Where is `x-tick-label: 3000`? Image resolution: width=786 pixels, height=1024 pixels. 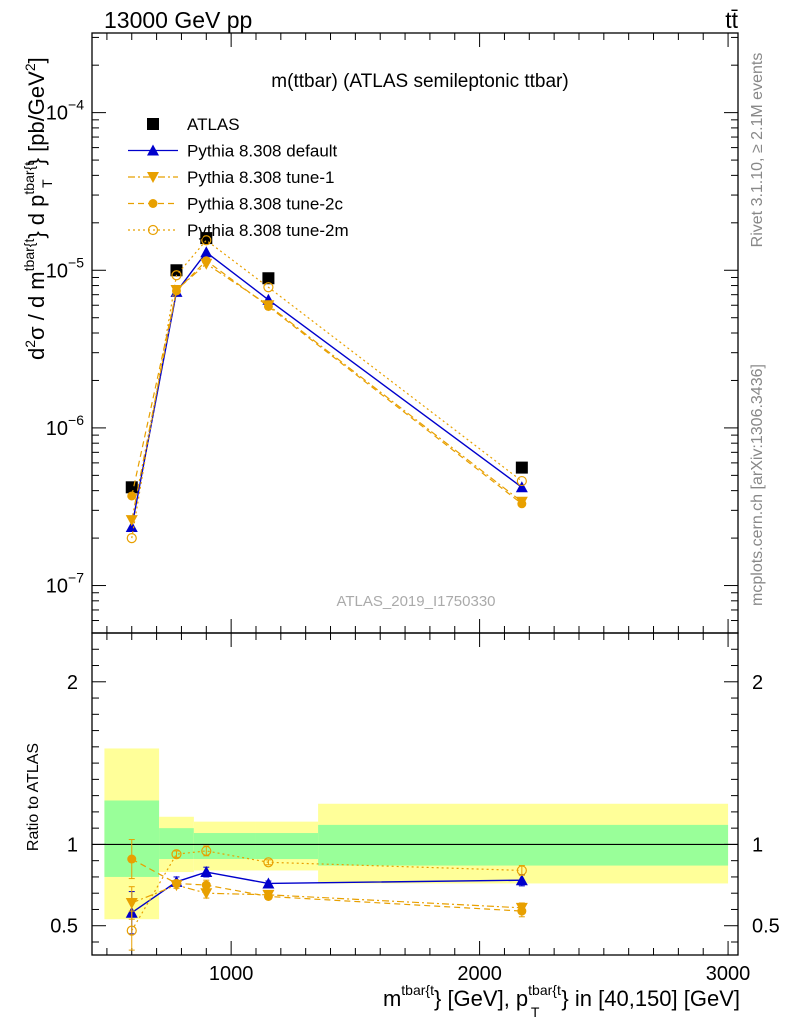
x-tick-label: 3000 is located at coordinates (728, 974).